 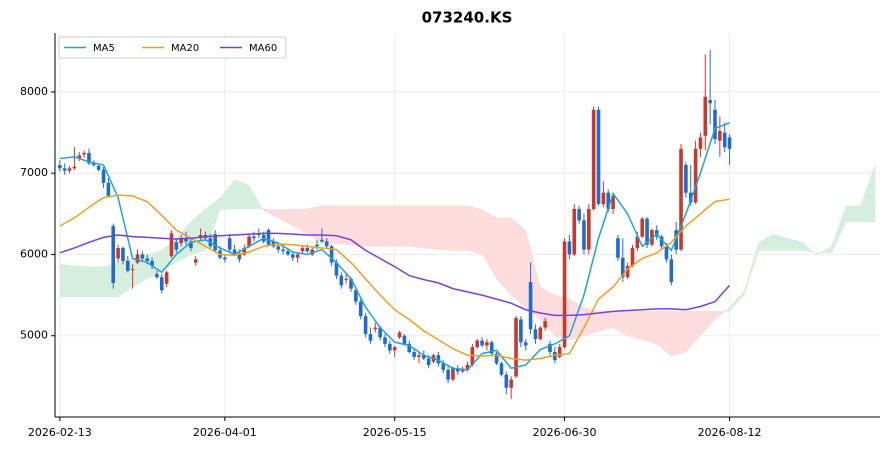 I want to click on legend-box, so click(x=172, y=47).